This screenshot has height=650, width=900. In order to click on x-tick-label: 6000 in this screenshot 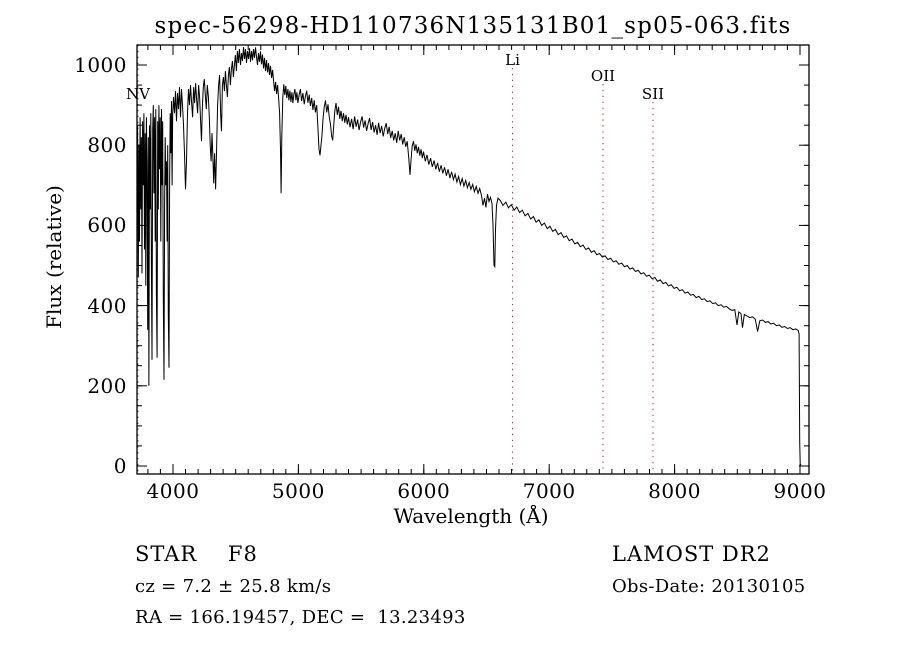, I will do `click(424, 491)`.